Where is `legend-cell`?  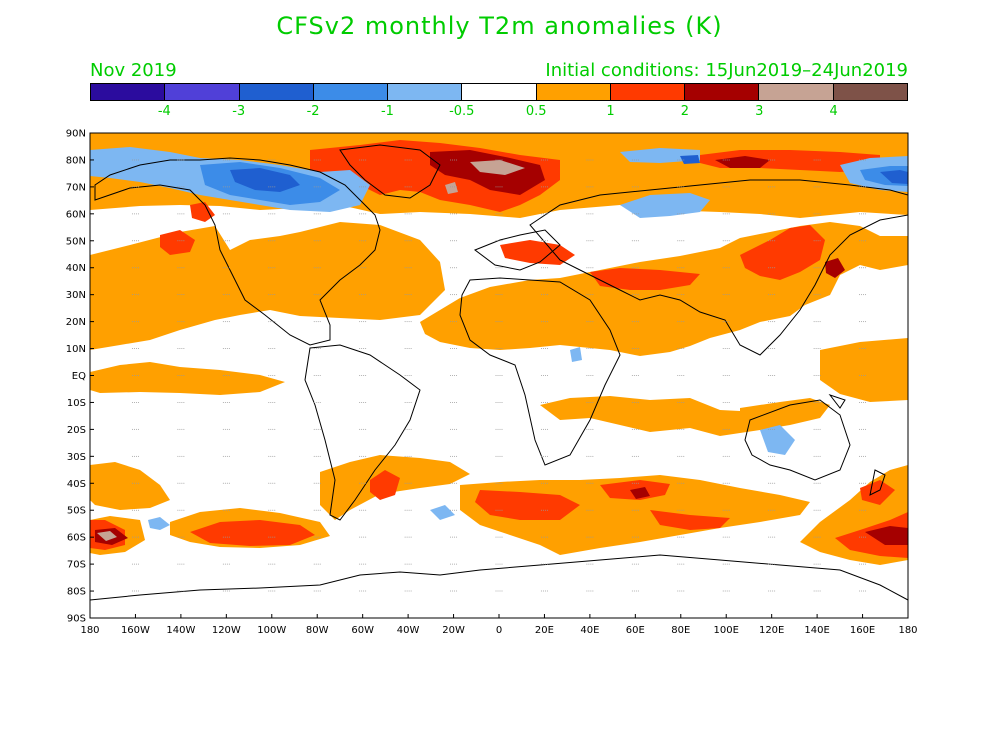
legend-cell is located at coordinates (796, 92).